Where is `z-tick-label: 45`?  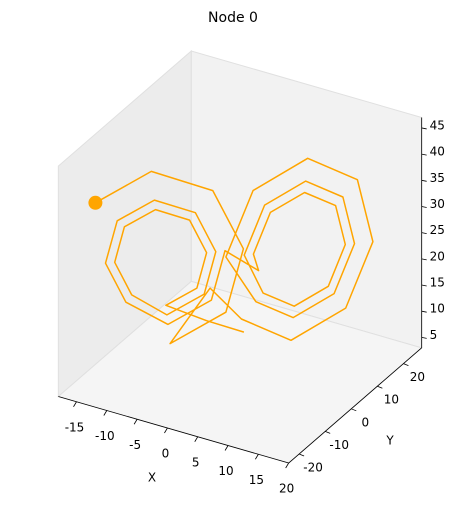 z-tick-label: 45 is located at coordinates (437, 125).